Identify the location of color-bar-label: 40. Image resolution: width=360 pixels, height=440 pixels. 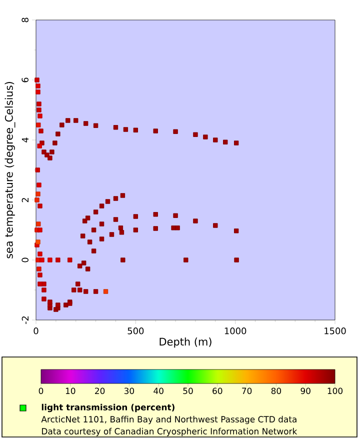
(159, 391).